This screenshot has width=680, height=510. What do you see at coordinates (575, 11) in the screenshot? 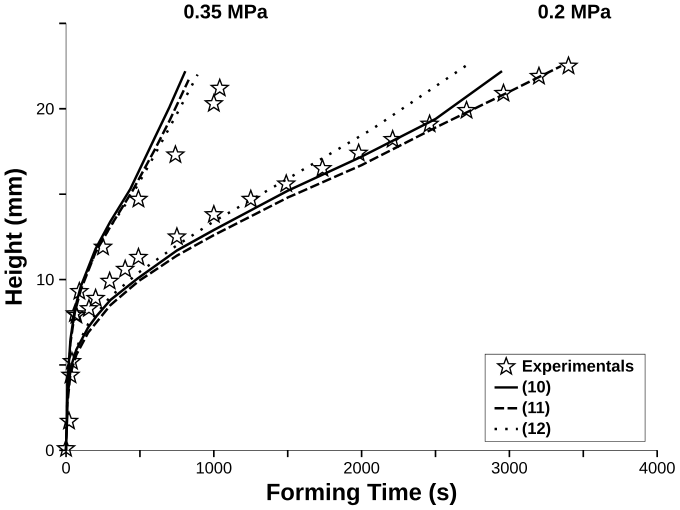
I see `text: 0.2 MPa` at bounding box center [575, 11].